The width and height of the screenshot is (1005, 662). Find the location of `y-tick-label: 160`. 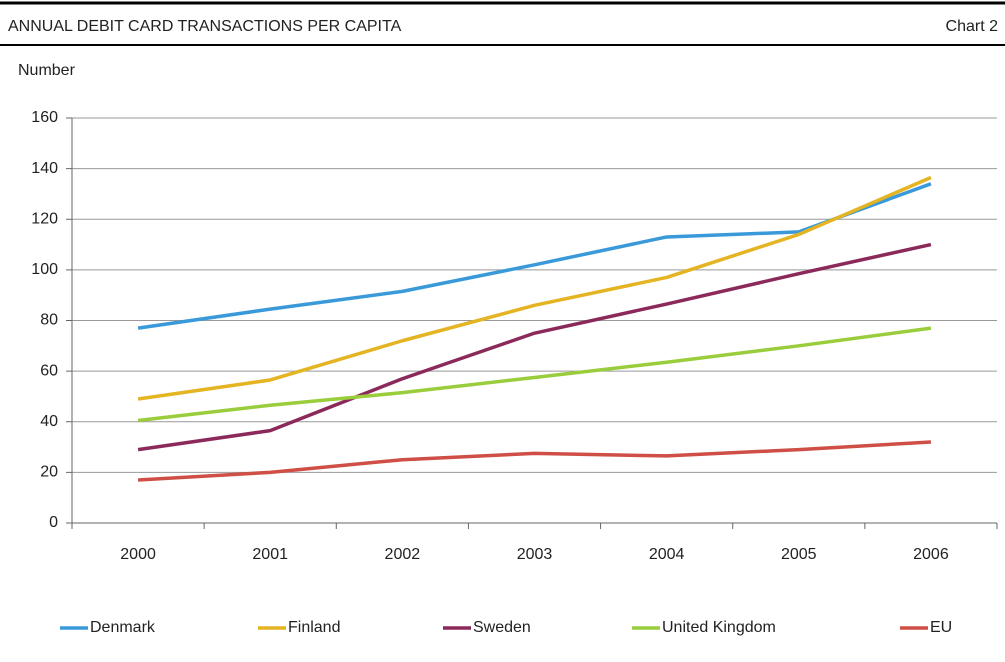

y-tick-label: 160 is located at coordinates (44, 117).